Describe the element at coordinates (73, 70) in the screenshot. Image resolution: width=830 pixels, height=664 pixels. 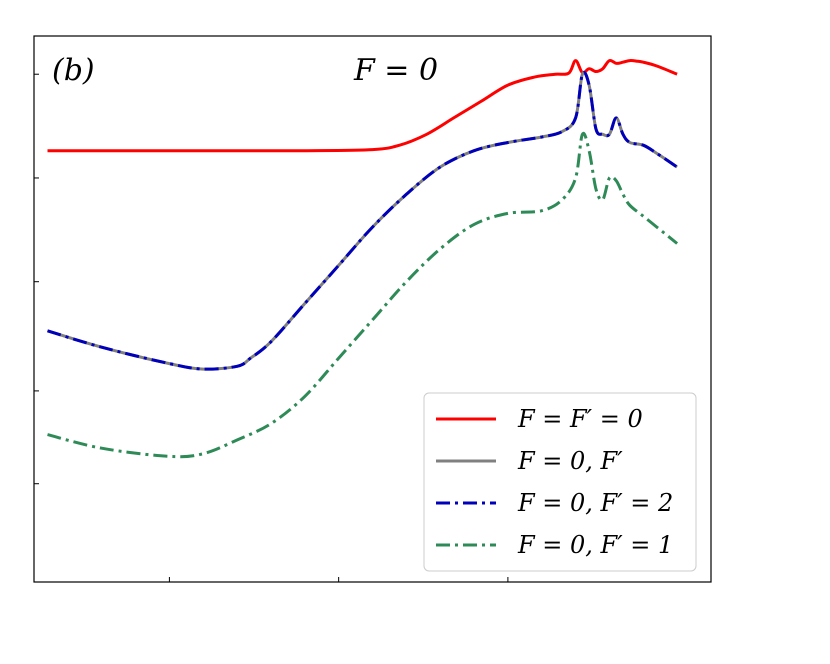
I see `panel-label: (b)` at that location.